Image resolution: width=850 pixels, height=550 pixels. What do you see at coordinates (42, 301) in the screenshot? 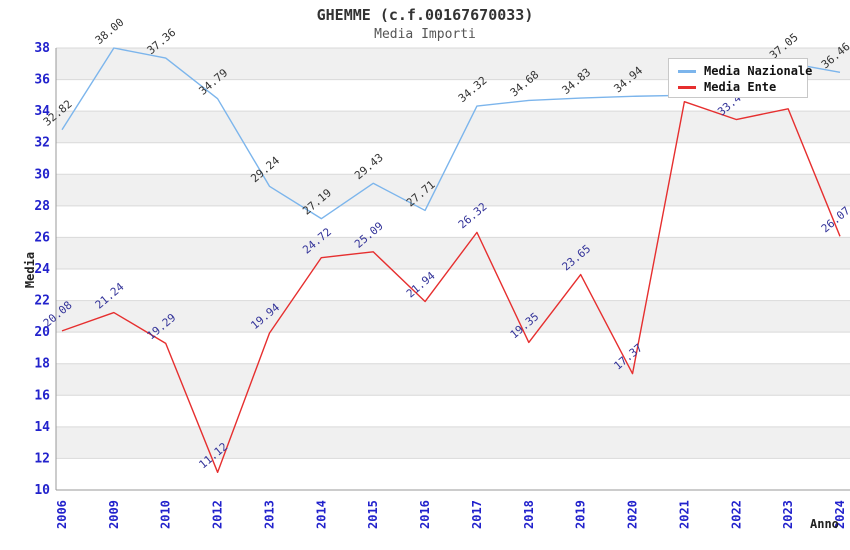
I see `y-tick-label: 22` at bounding box center [42, 301].